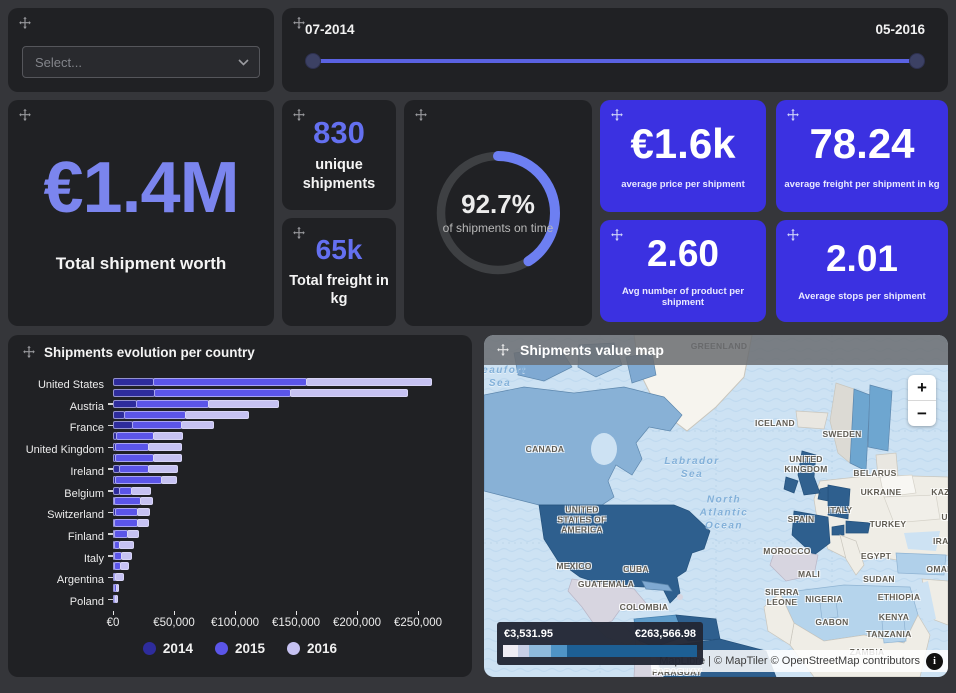 The image size is (956, 693). I want to click on legend-dot, so click(221, 648).